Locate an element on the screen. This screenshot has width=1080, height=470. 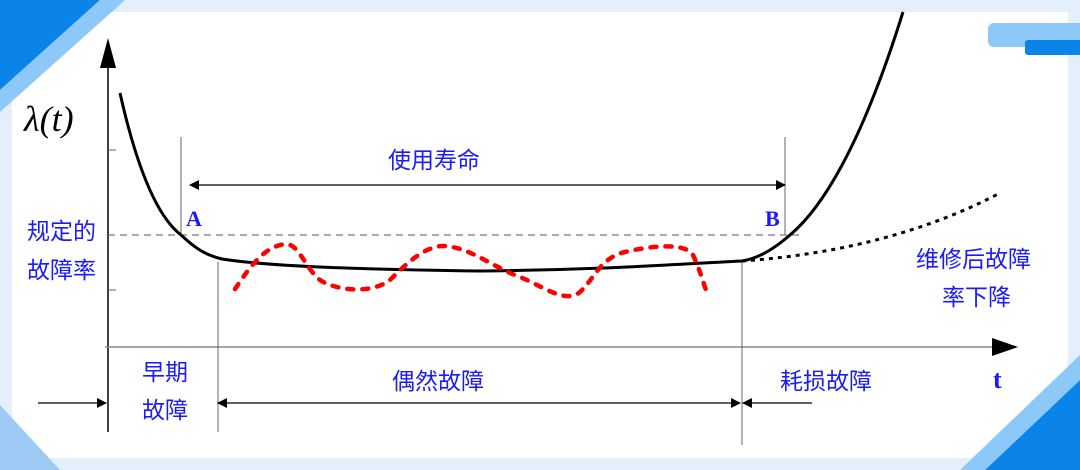
corner-decoration-top-left-light is located at coordinates (62, 56).